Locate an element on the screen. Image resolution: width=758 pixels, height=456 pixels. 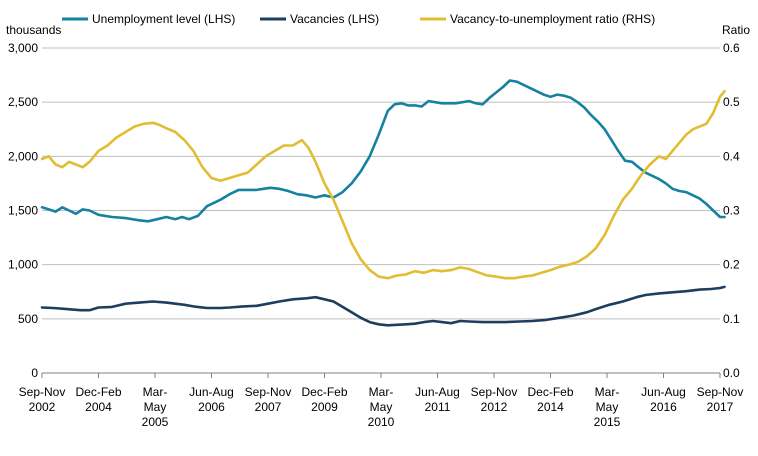
series-line-vacancies is located at coordinates (383, 306).